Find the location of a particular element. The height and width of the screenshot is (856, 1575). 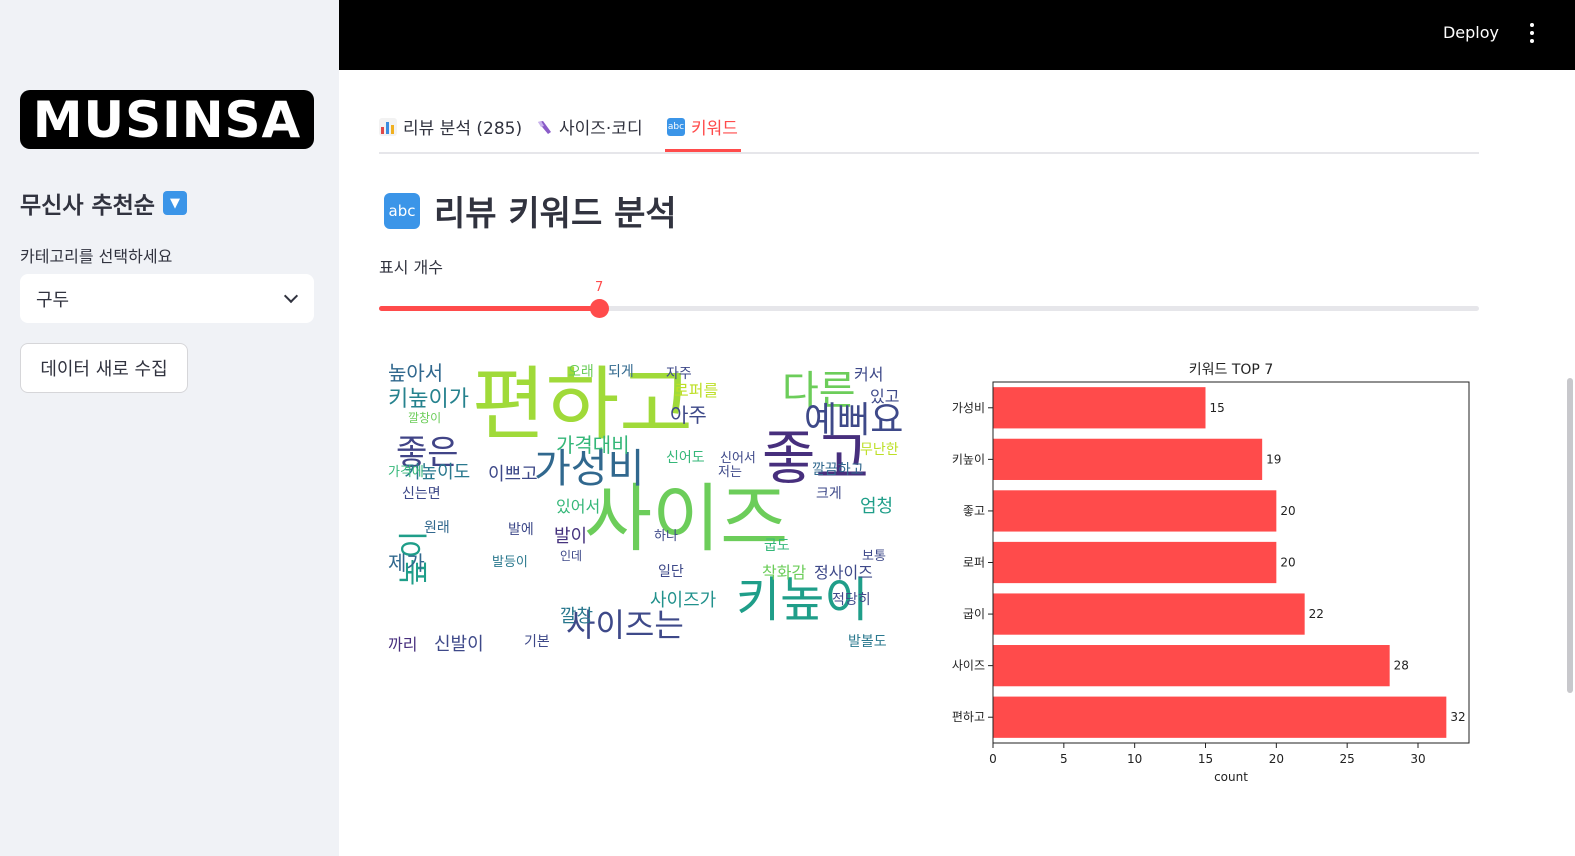

chart-y-tick-label: 굽이 is located at coordinates (974, 614).